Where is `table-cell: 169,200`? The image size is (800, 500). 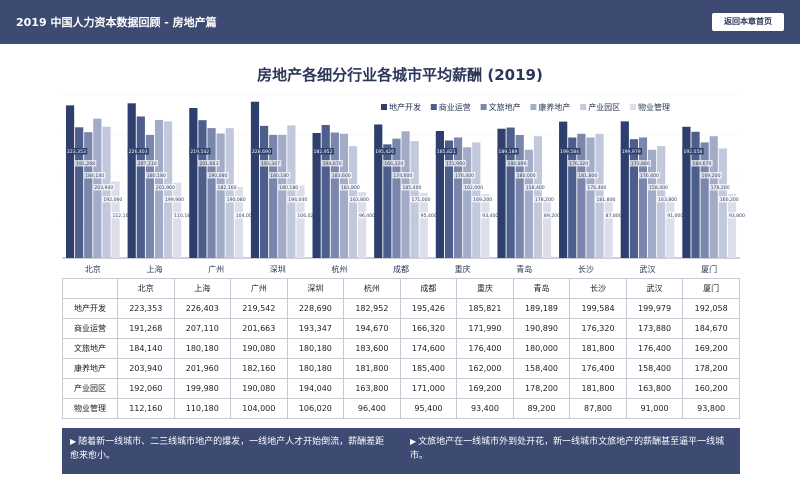
table-cell: 169,200 is located at coordinates (485, 388).